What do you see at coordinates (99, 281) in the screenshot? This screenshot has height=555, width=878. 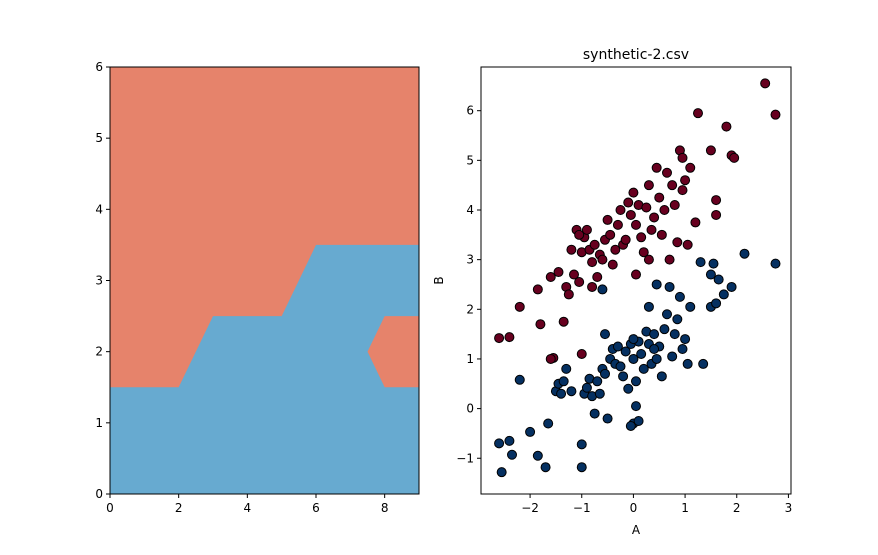 I see `left-y-tick-label: 3` at bounding box center [99, 281].